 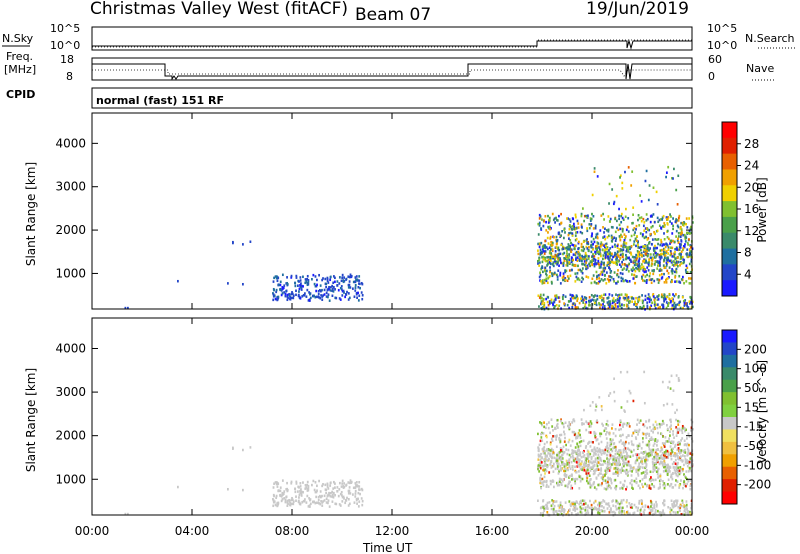 I want to click on nsky-tick-top: 10^5, so click(x=65, y=28).